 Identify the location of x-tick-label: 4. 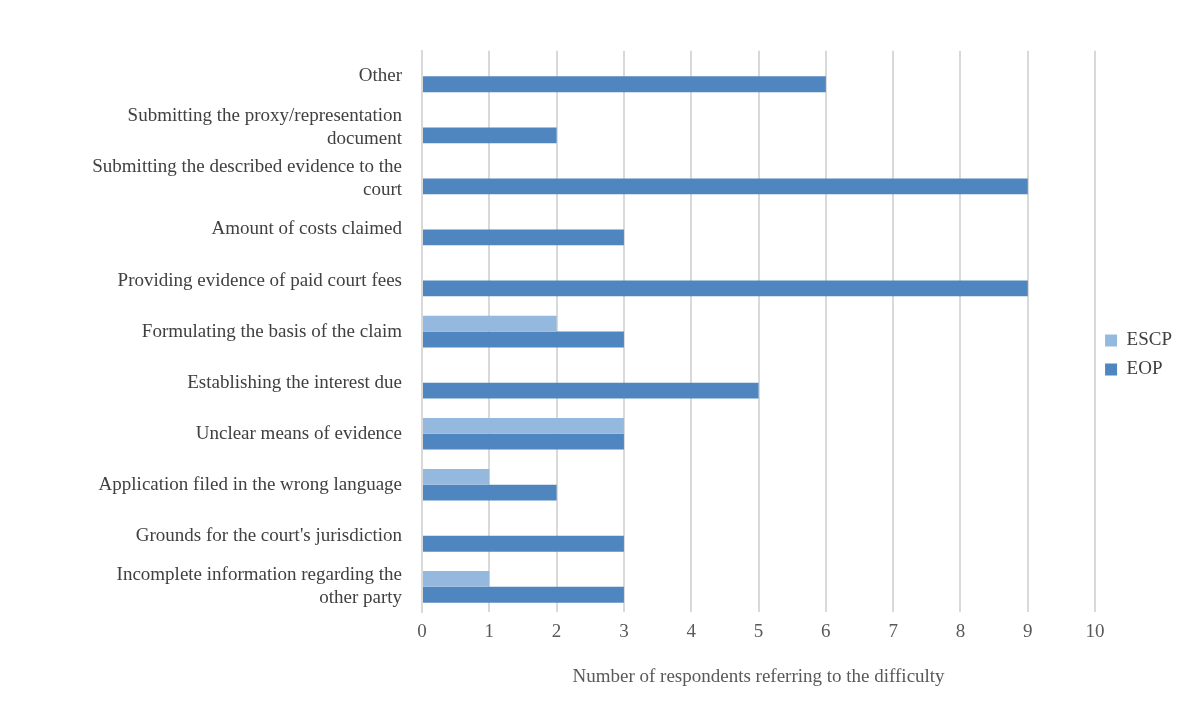
(691, 630).